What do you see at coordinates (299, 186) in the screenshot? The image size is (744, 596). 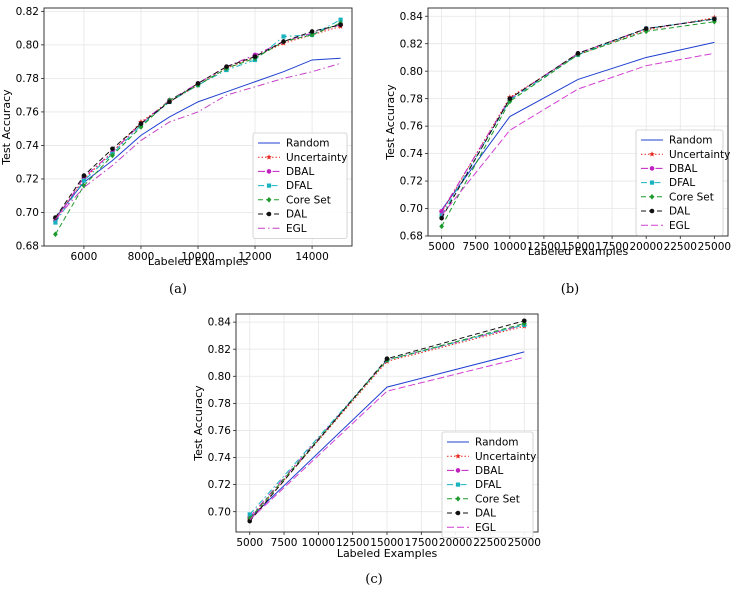 I see `legend-label: DFAL` at bounding box center [299, 186].